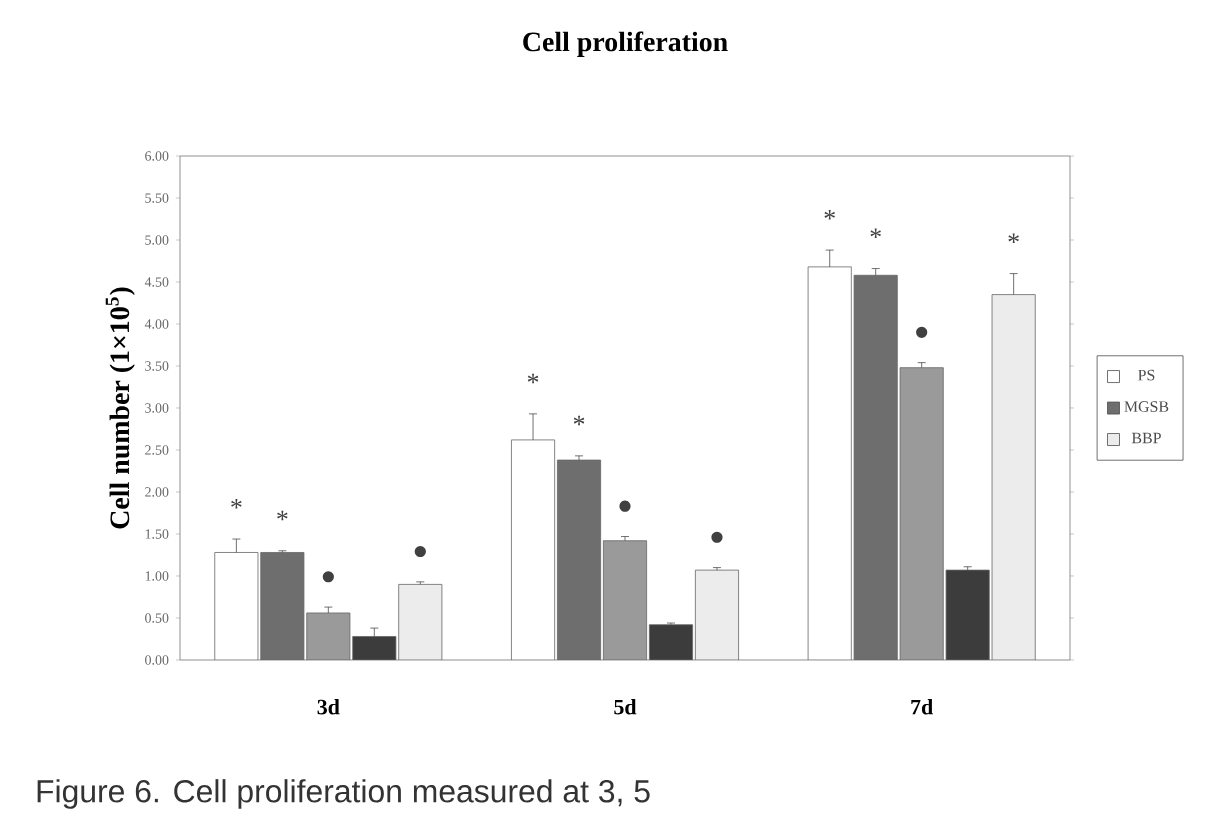  What do you see at coordinates (328, 707) in the screenshot?
I see `x-tick-label: 3d` at bounding box center [328, 707].